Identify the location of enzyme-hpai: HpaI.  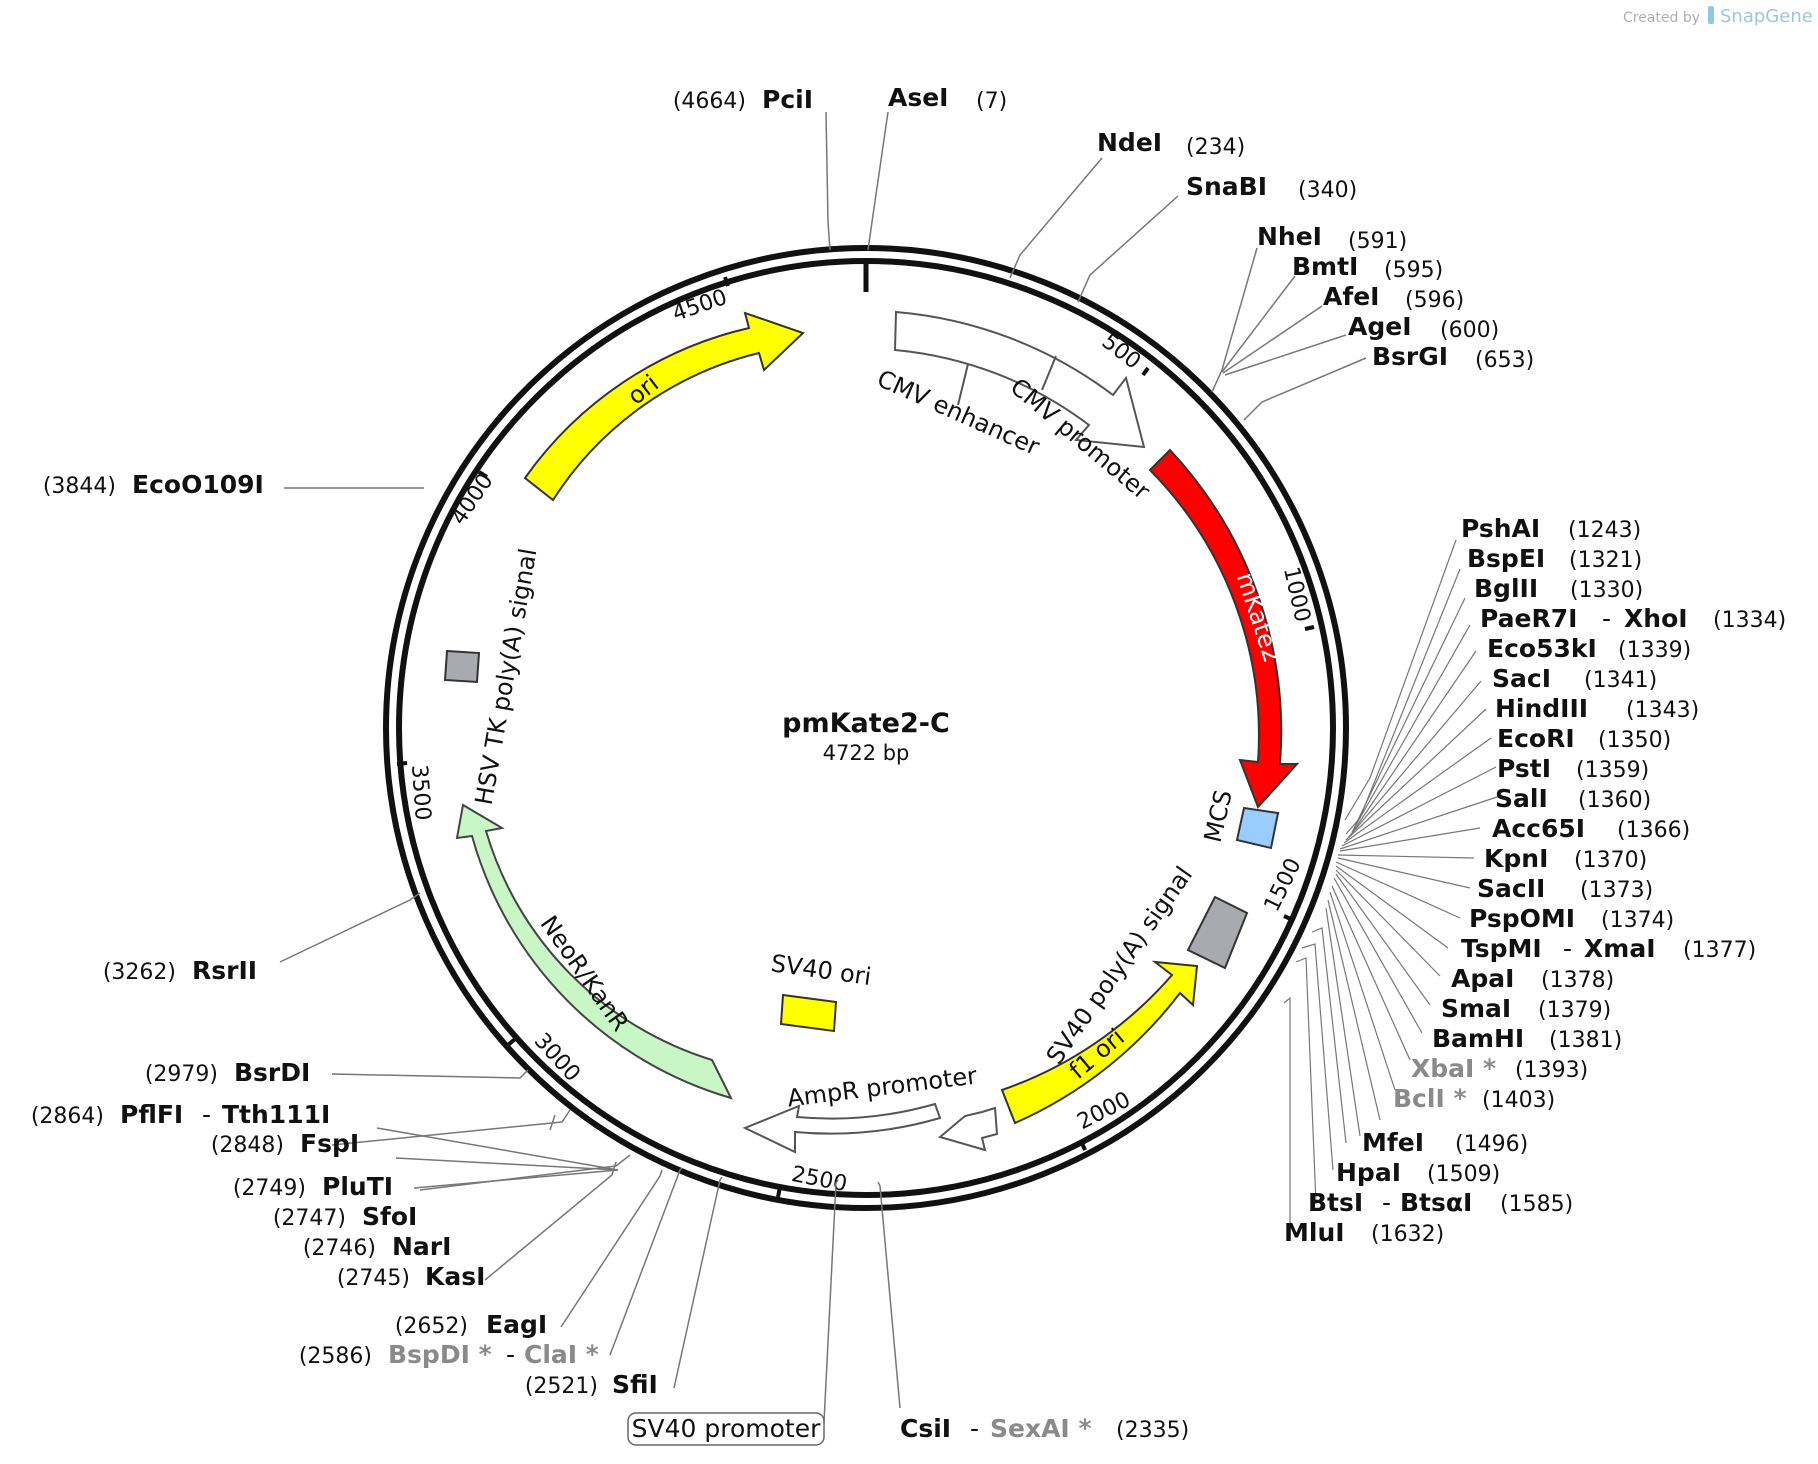
(1368, 1172).